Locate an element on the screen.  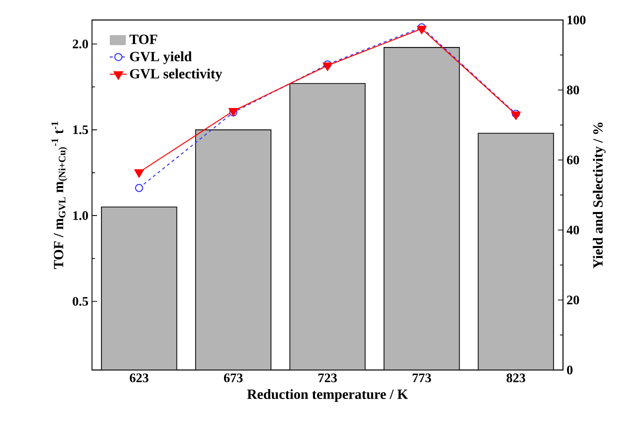
legend-label: TOF is located at coordinates (144, 39).